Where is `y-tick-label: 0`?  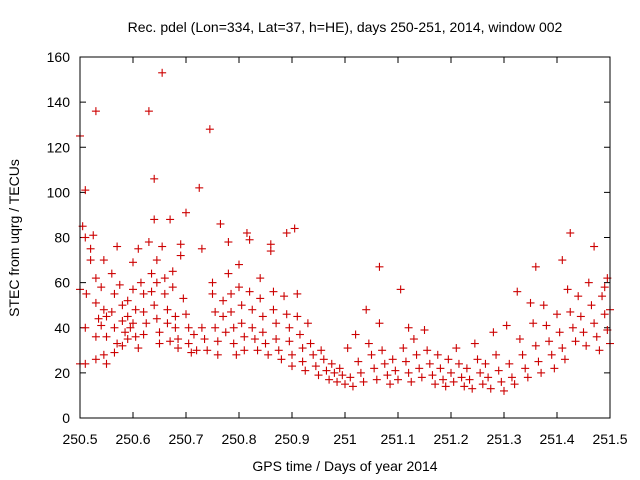
y-tick-label: 0 is located at coordinates (66, 418).